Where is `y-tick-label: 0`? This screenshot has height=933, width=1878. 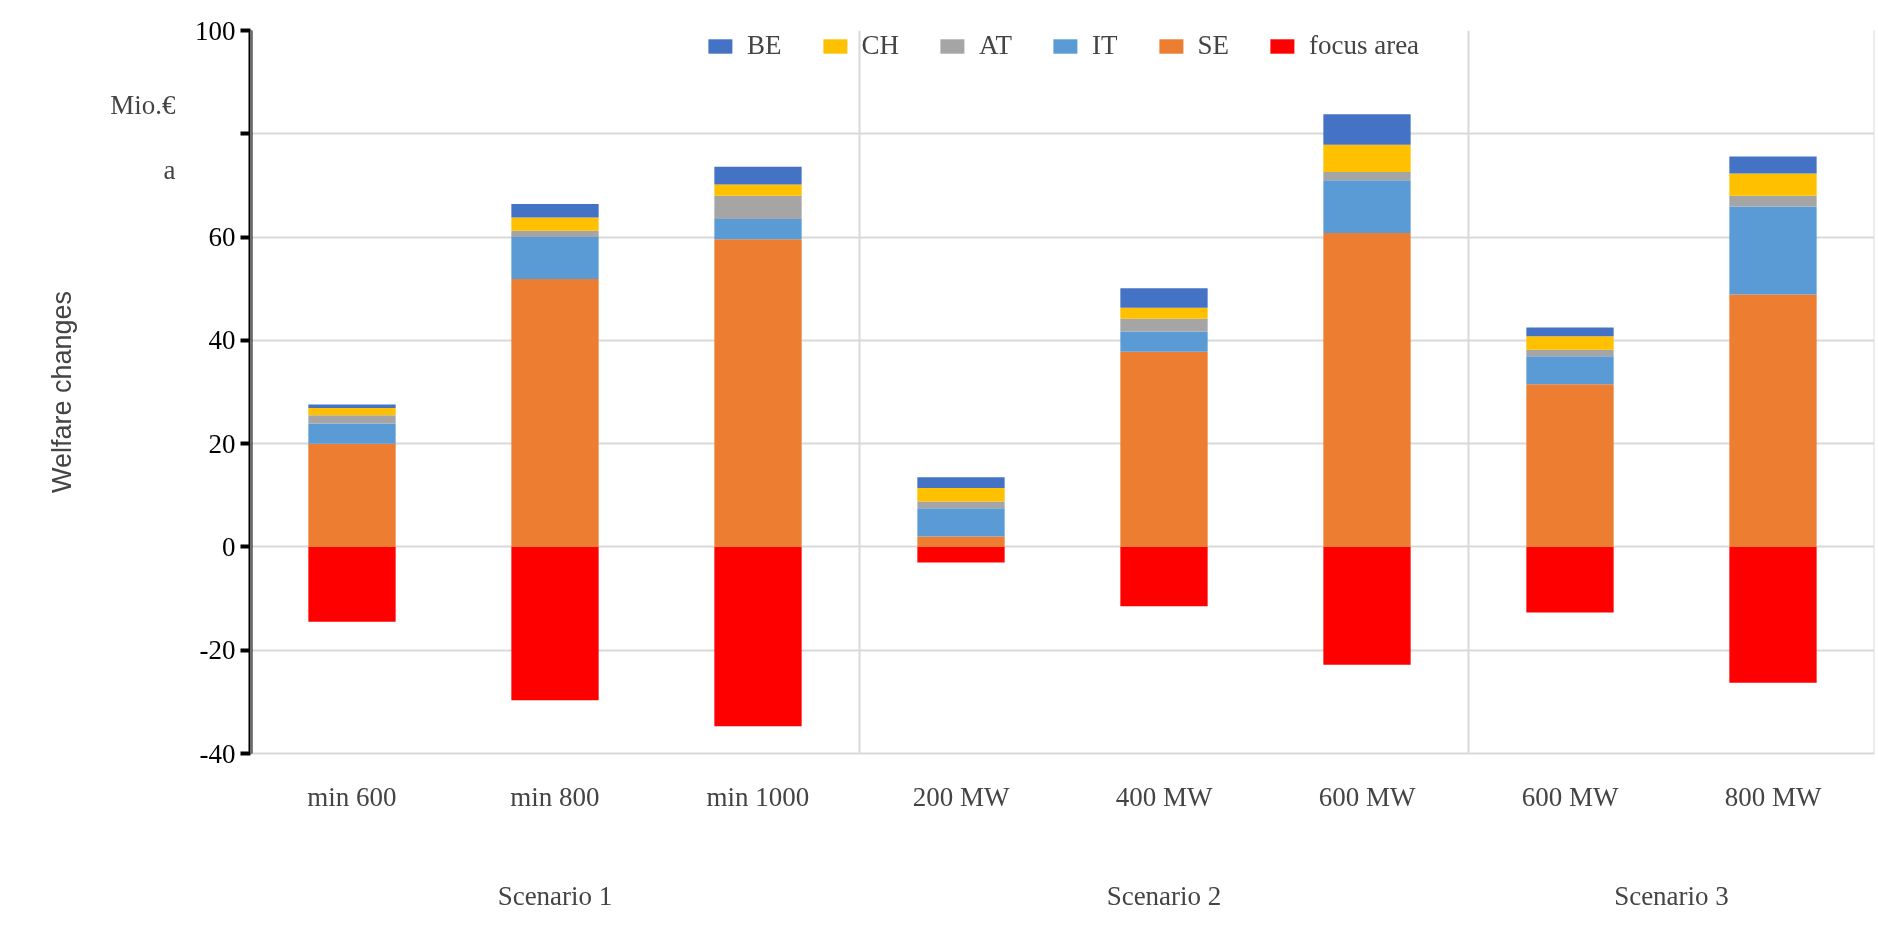
y-tick-label: 0 is located at coordinates (229, 546).